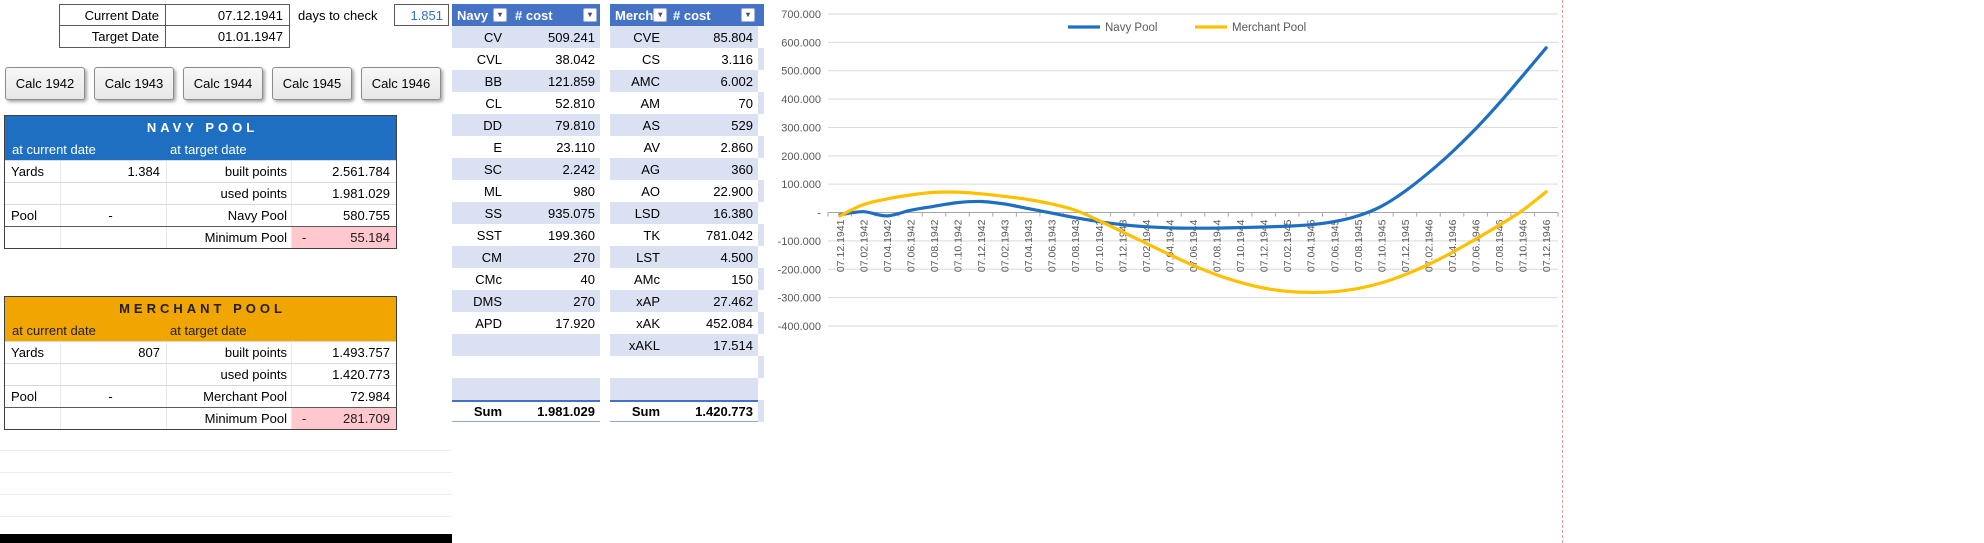  What do you see at coordinates (343, 352) in the screenshot?
I see `merchant-built-points-value: 1.493.757` at bounding box center [343, 352].